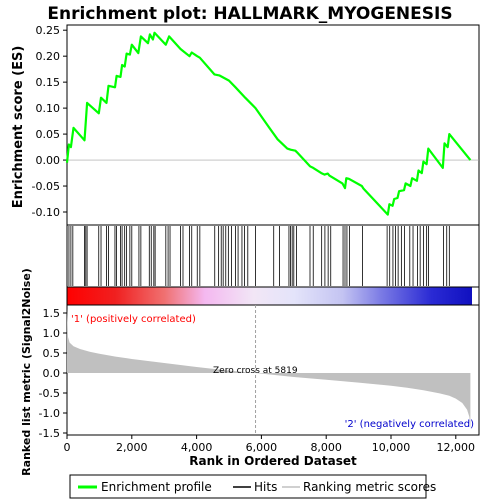 Image resolution: width=500 pixels, height=504 pixels. What do you see at coordinates (197, 447) in the screenshot?
I see `x-tick-label: 4,000` at bounding box center [197, 447].